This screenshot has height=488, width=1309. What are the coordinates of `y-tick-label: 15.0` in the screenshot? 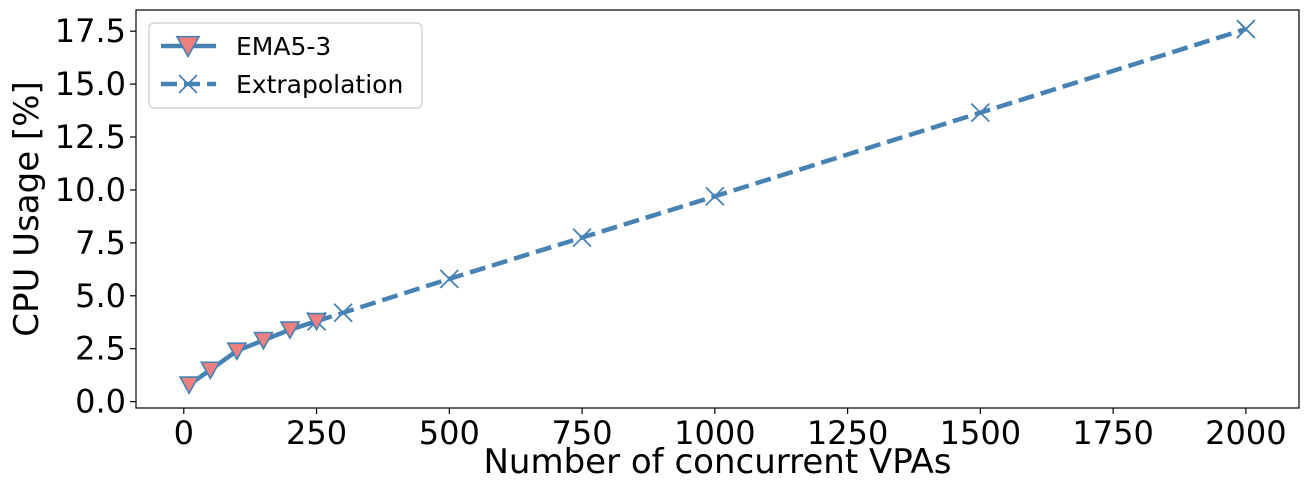 It's located at (90, 84).